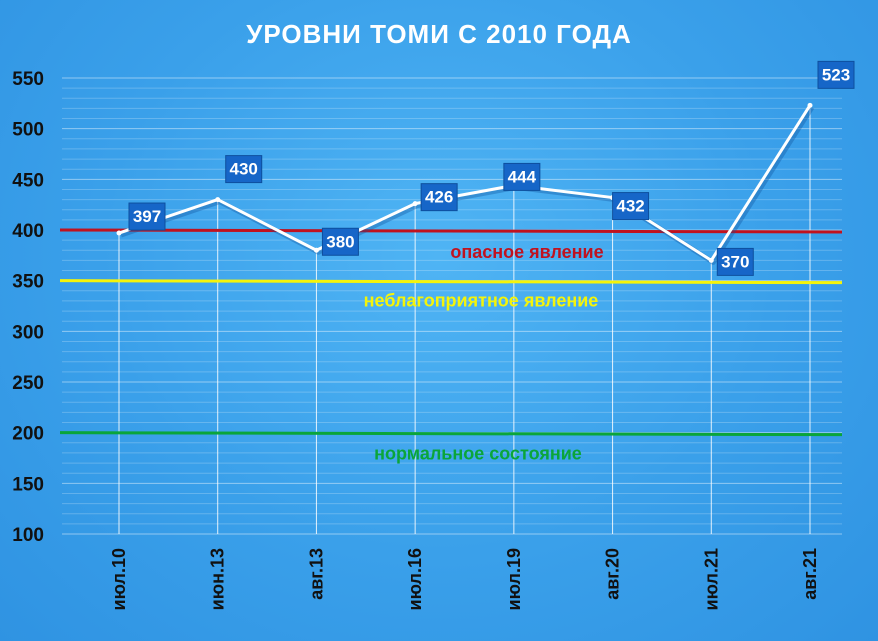  I want to click on x-tick-label: июн.13, so click(218, 579).